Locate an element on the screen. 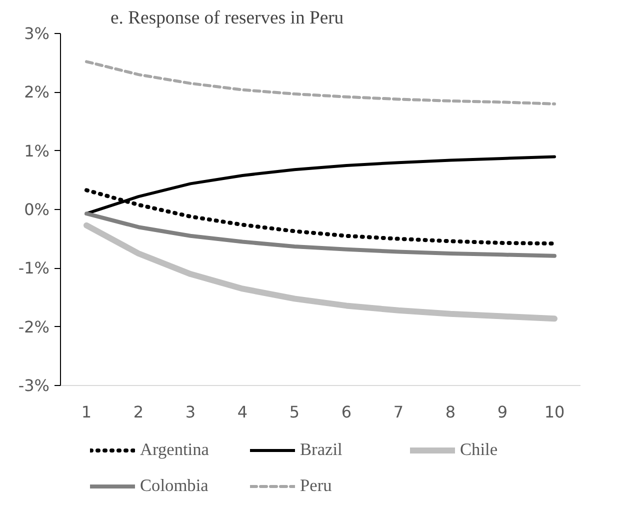 The height and width of the screenshot is (520, 622). y-tick-label: 1% is located at coordinates (37, 150).